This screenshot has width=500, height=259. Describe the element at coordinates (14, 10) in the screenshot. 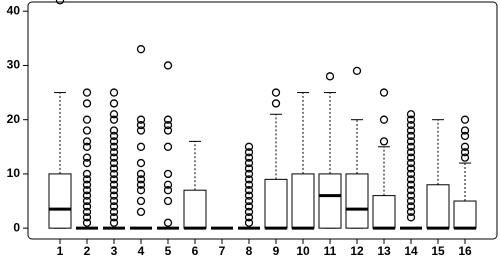

I see `y-tick-label: 40` at that location.